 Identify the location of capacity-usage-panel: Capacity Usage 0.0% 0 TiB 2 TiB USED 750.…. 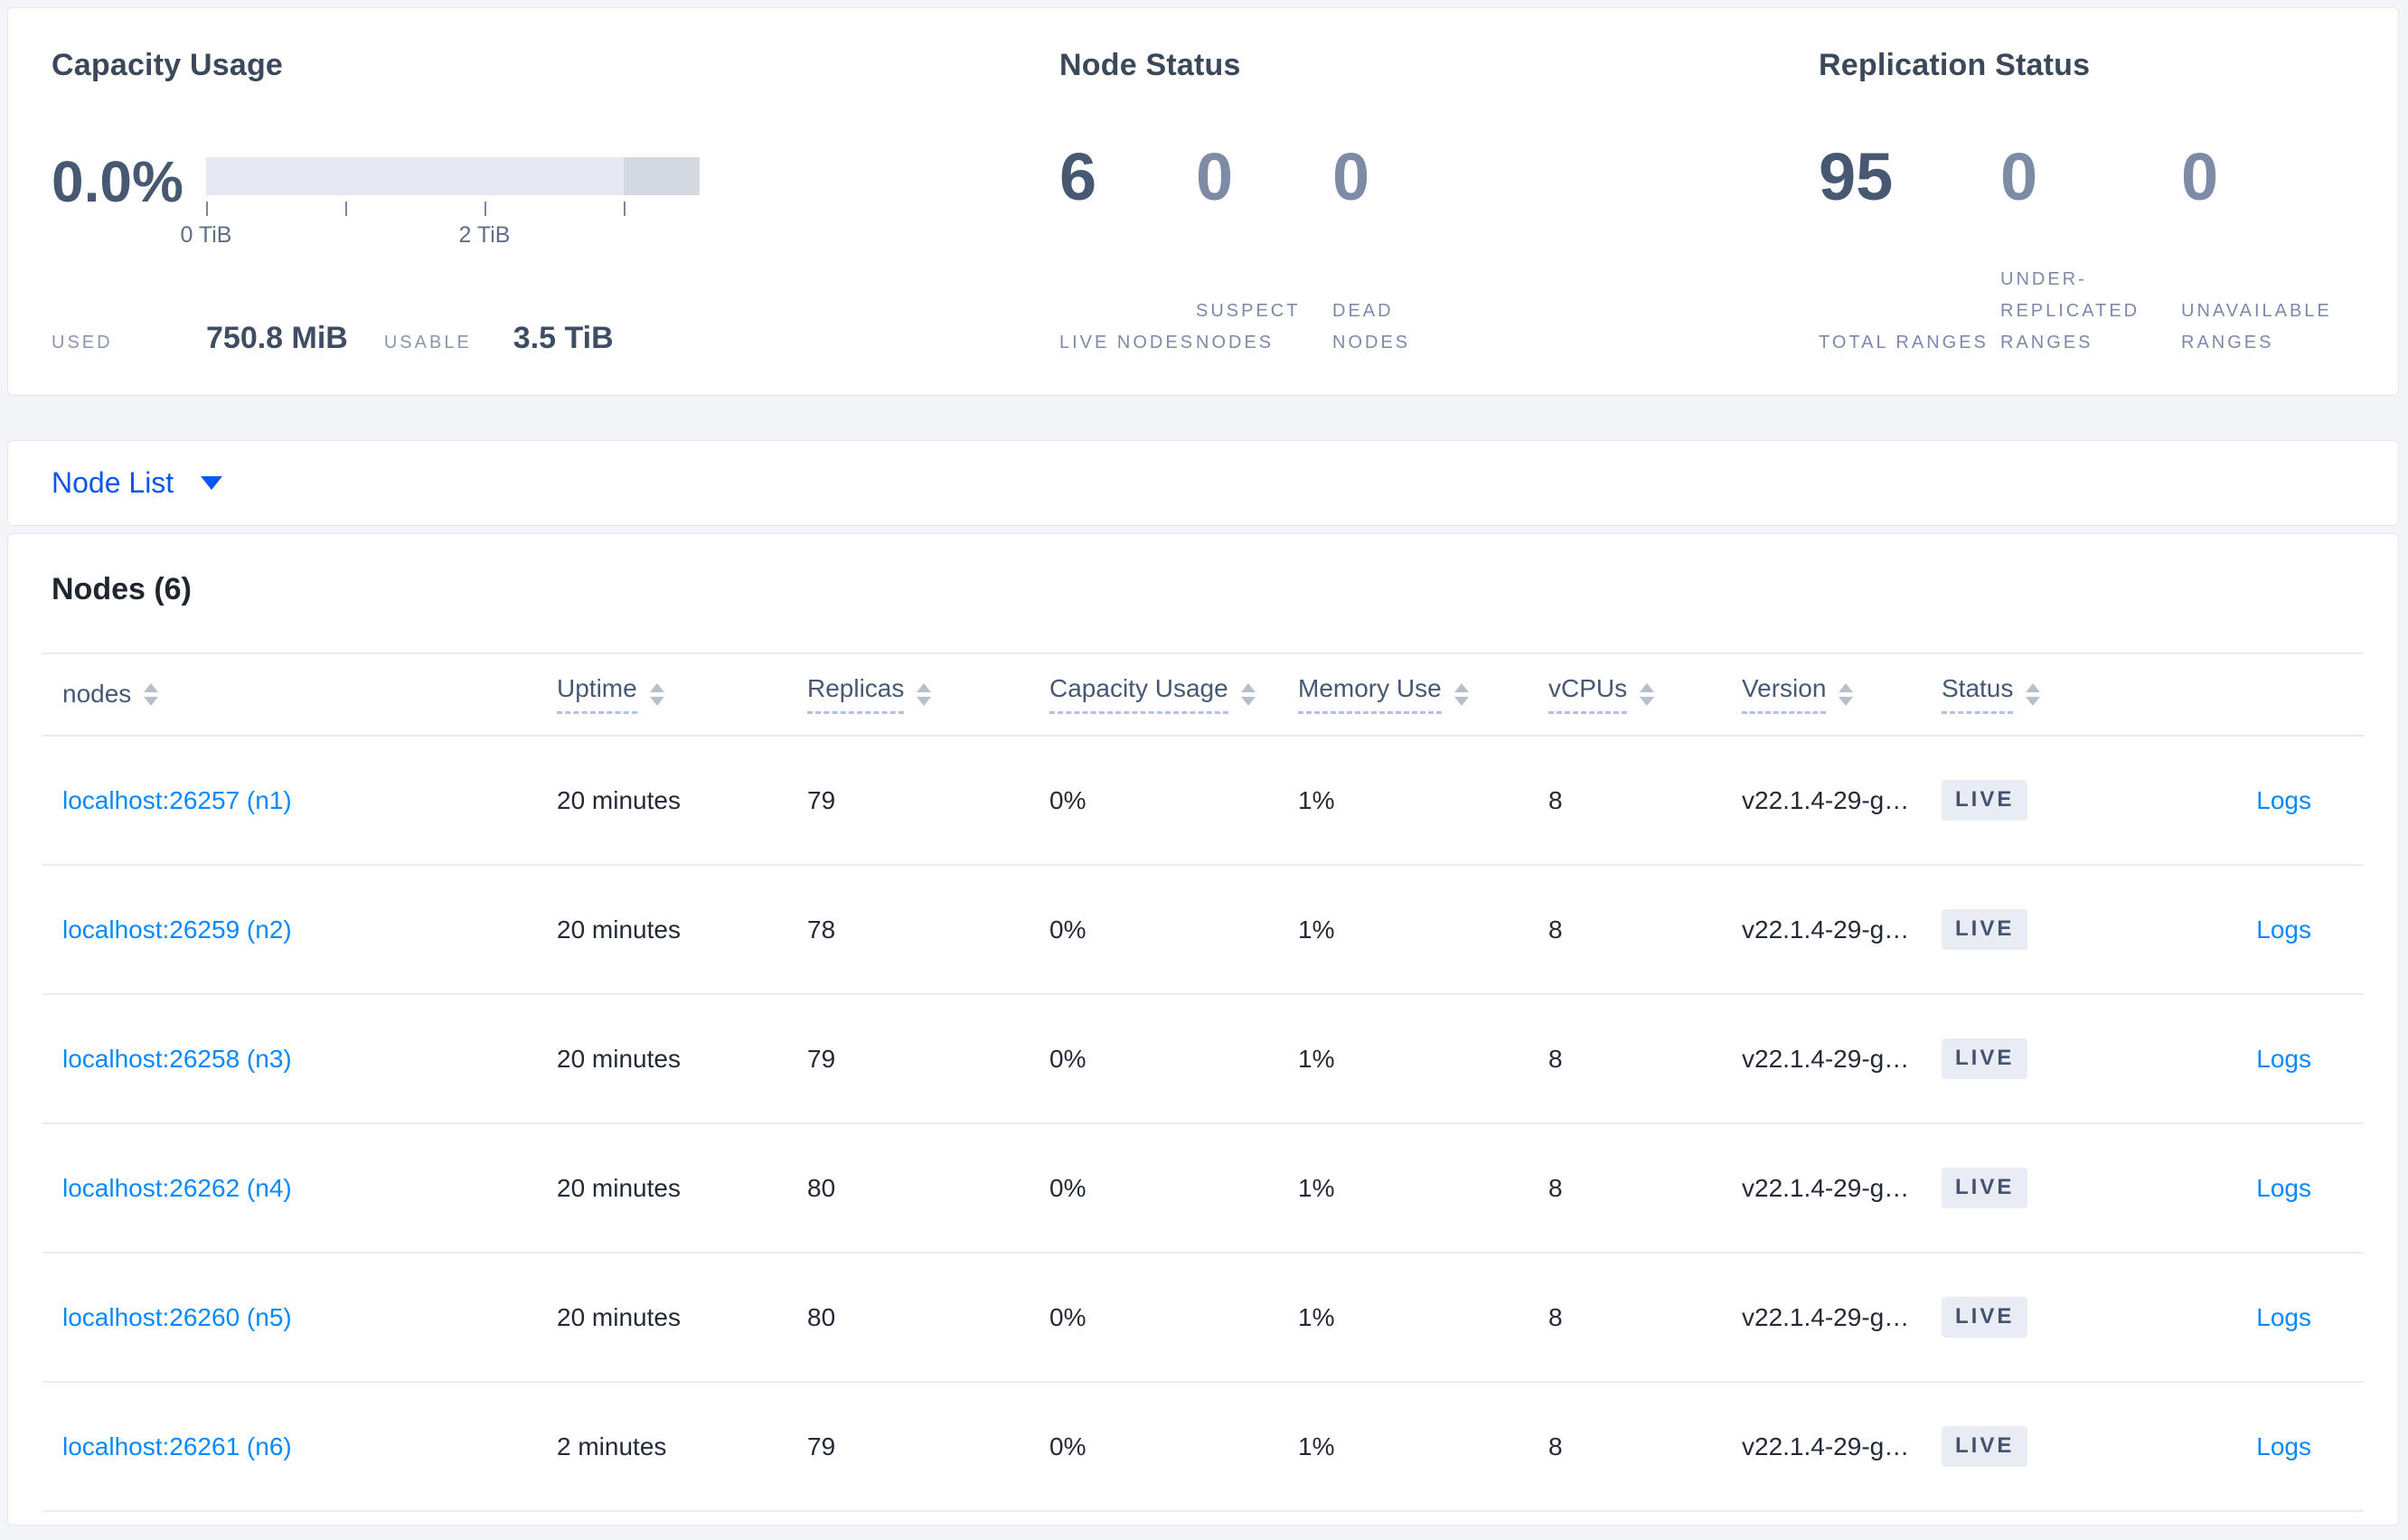
(526, 201).